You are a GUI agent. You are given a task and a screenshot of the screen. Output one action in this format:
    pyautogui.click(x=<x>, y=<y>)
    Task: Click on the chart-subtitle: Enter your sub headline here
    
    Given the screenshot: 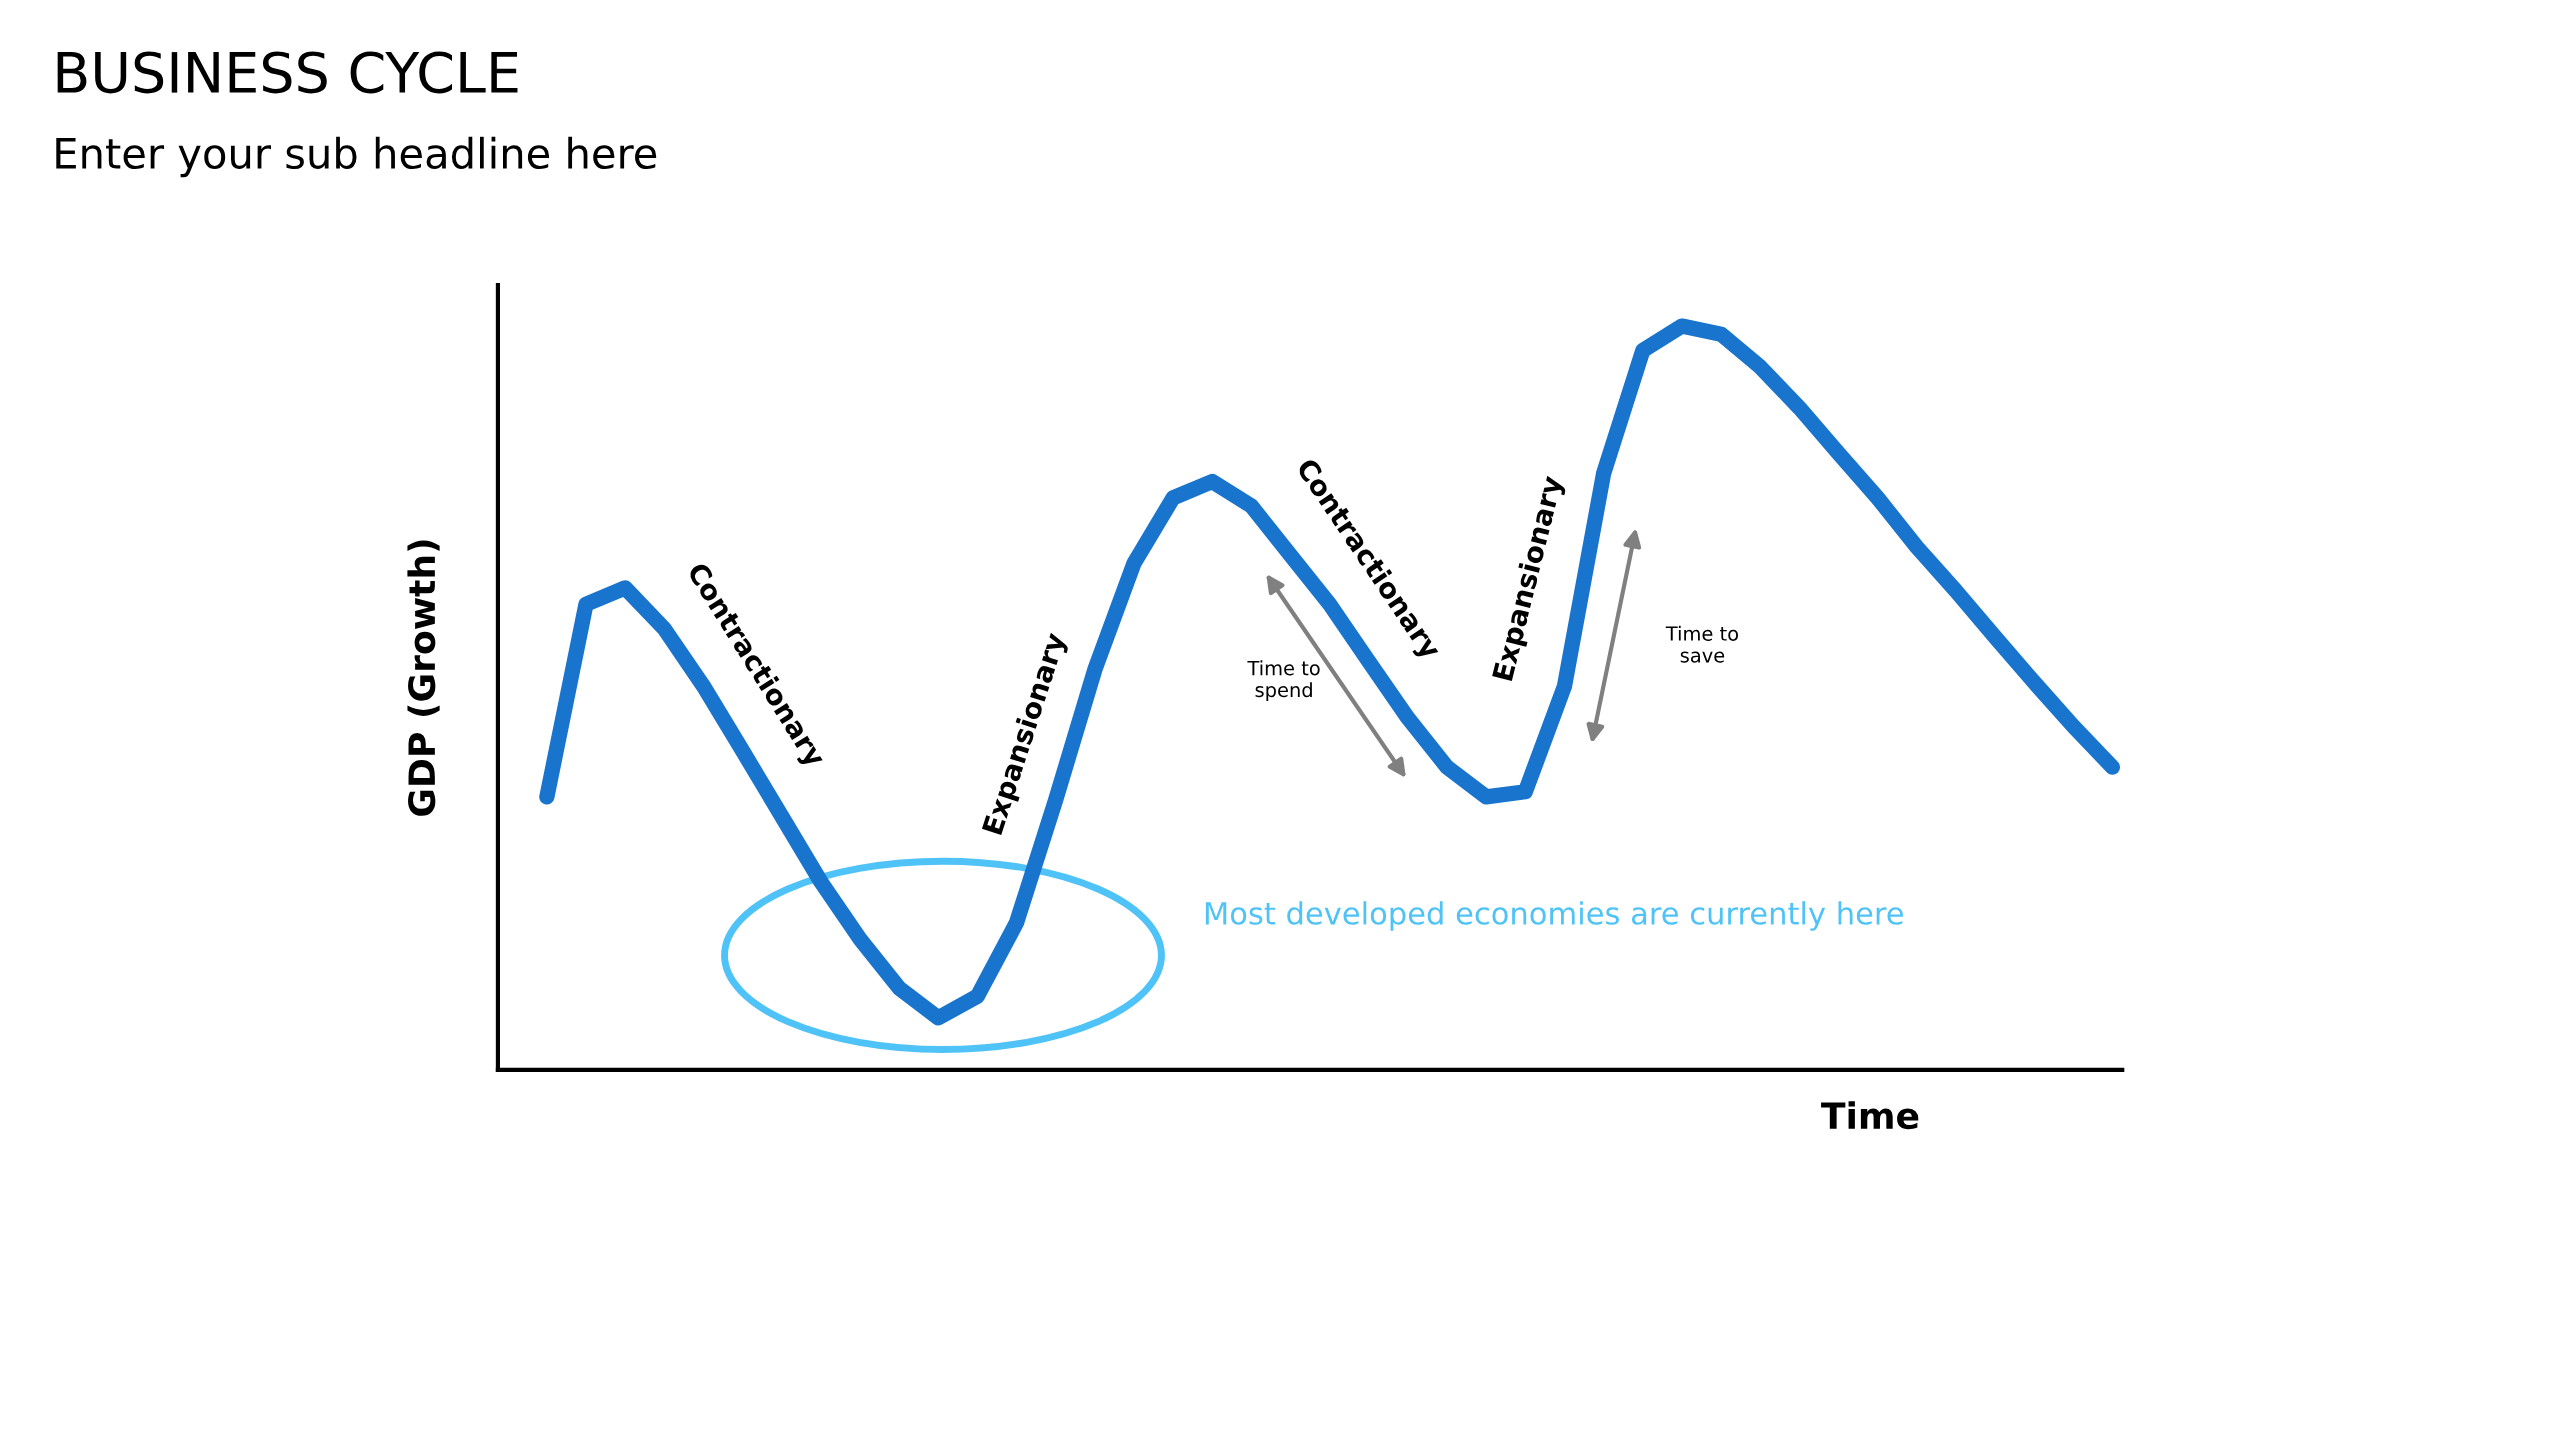 What is the action you would take?
    pyautogui.click(x=356, y=157)
    